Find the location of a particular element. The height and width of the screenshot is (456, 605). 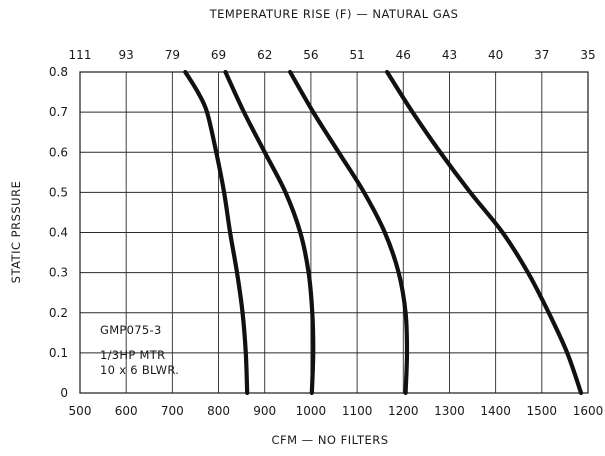

top-tick-label: 51 is located at coordinates (356, 55).